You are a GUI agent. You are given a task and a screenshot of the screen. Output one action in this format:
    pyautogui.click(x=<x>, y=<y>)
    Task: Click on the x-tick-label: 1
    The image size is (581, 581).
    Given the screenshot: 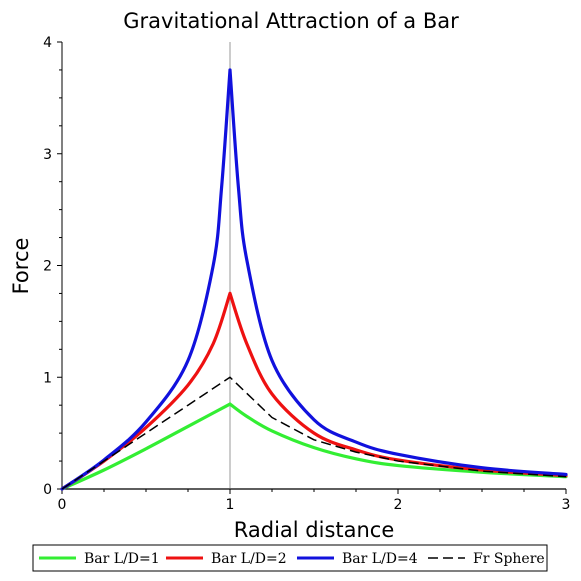 What is the action you would take?
    pyautogui.click(x=230, y=505)
    